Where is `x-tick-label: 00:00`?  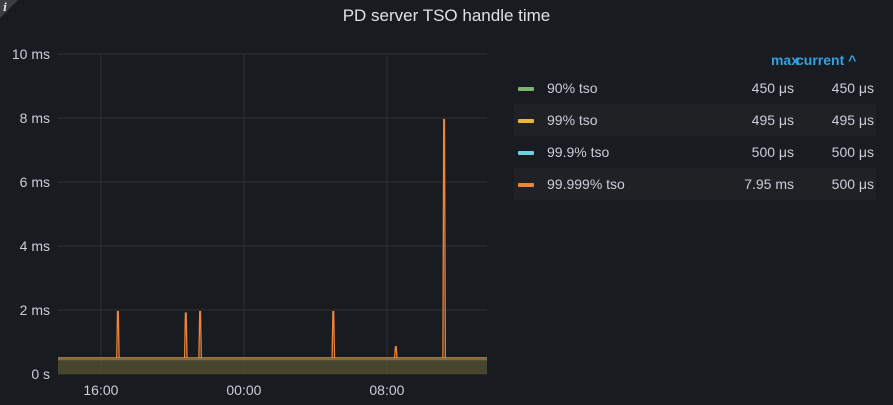
x-tick-label: 00:00 is located at coordinates (243, 390).